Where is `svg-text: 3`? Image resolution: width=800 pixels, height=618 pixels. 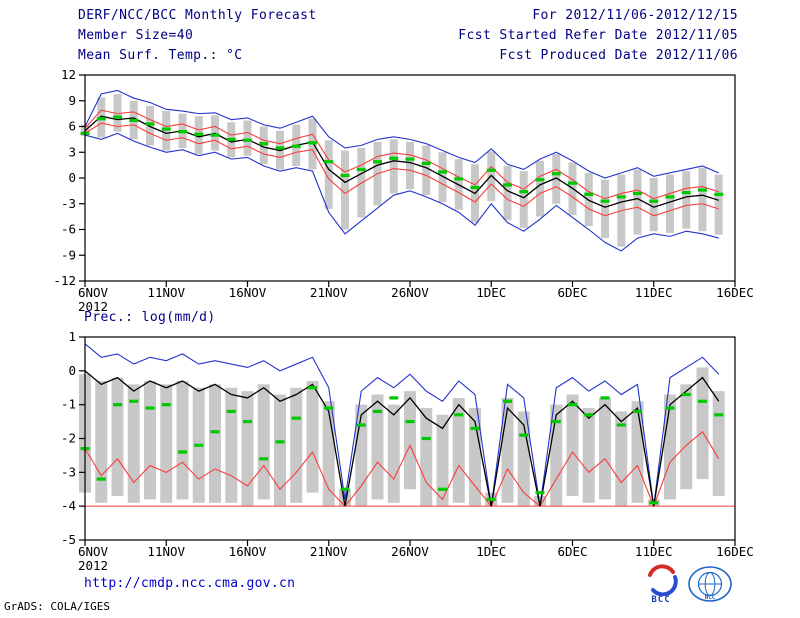
svg-text: 3 is located at coordinates (72, 151).